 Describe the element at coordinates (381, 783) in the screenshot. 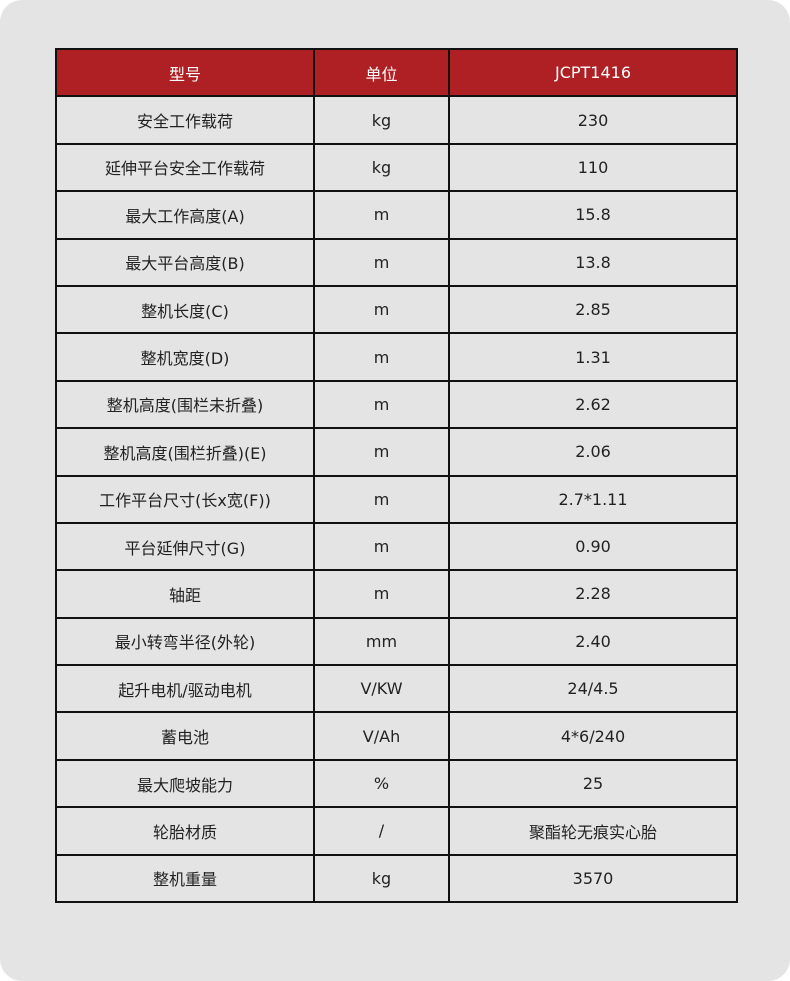

I see `spec-unit-cell: %` at that location.